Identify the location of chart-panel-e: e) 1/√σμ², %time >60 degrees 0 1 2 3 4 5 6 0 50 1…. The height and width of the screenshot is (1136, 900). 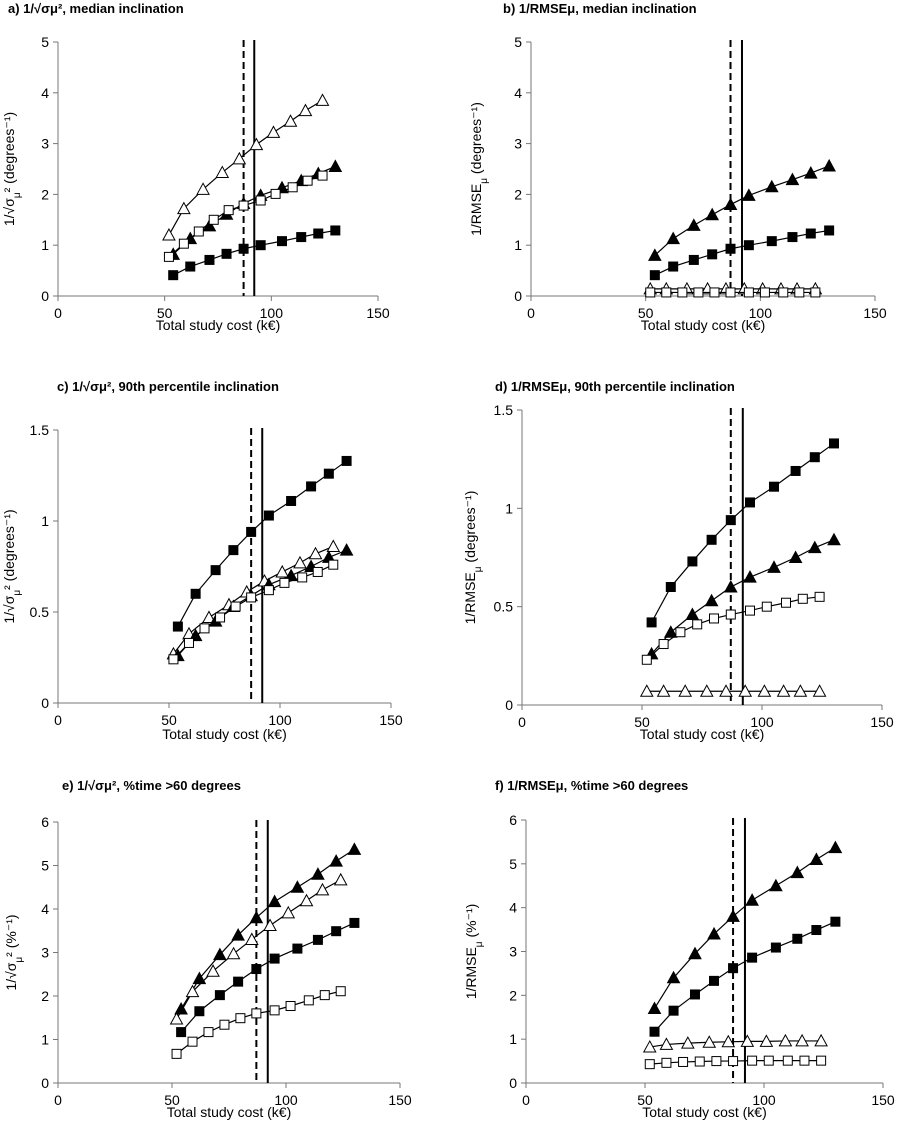
(207, 949).